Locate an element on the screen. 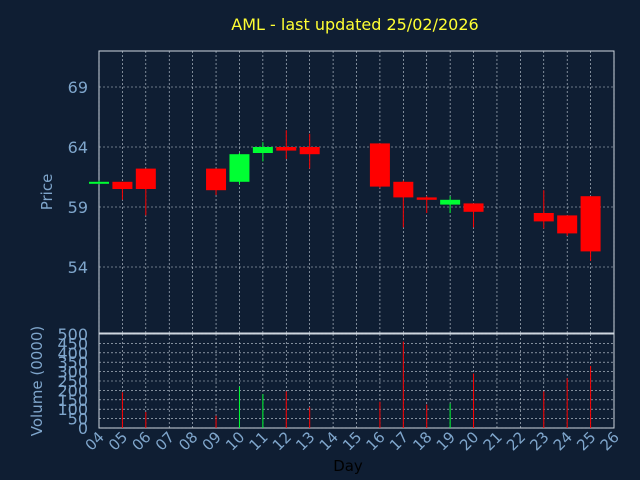  price-axis-label: Price is located at coordinates (47, 192).